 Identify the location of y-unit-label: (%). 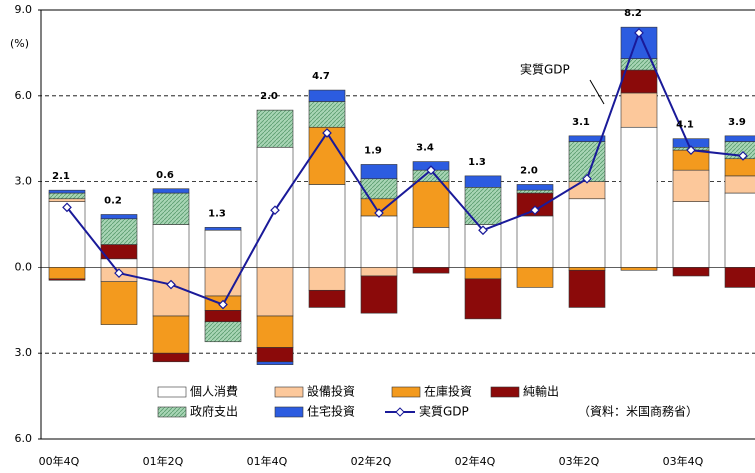
(19, 43).